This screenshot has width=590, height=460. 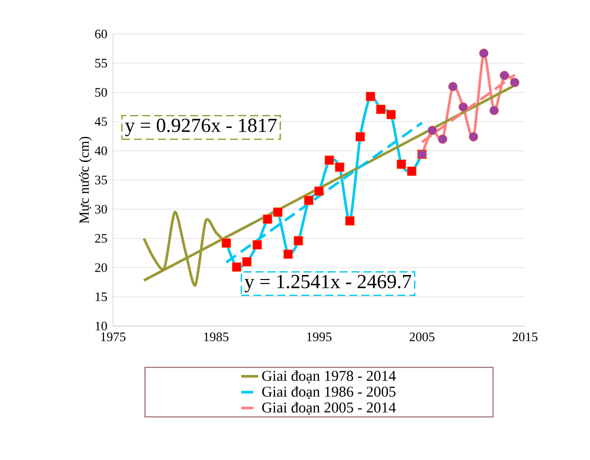 What do you see at coordinates (216, 337) in the screenshot?
I see `x-tick-label: 1985` at bounding box center [216, 337].